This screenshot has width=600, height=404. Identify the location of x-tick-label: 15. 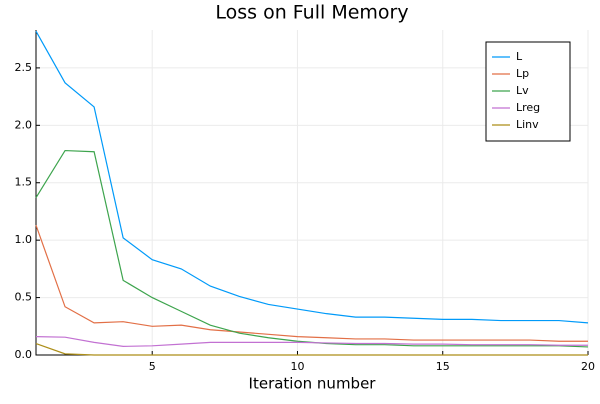
(443, 366).